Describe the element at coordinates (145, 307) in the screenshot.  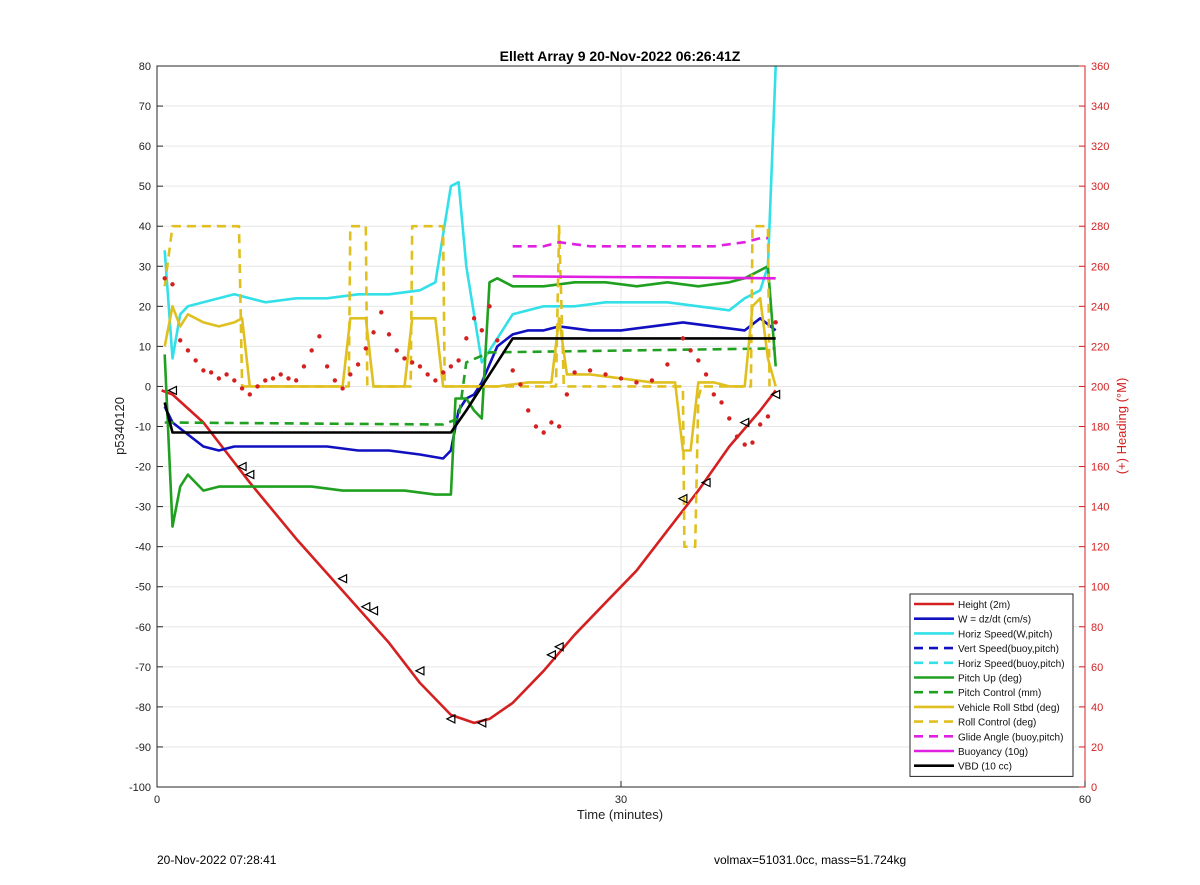
I see `y-tick-label: 20` at that location.